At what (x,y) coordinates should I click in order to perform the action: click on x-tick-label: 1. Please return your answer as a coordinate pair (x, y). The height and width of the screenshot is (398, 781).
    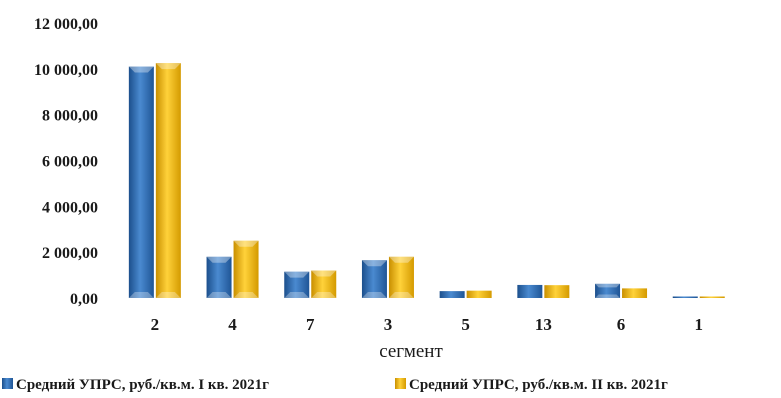
    Looking at the image, I should click on (699, 324).